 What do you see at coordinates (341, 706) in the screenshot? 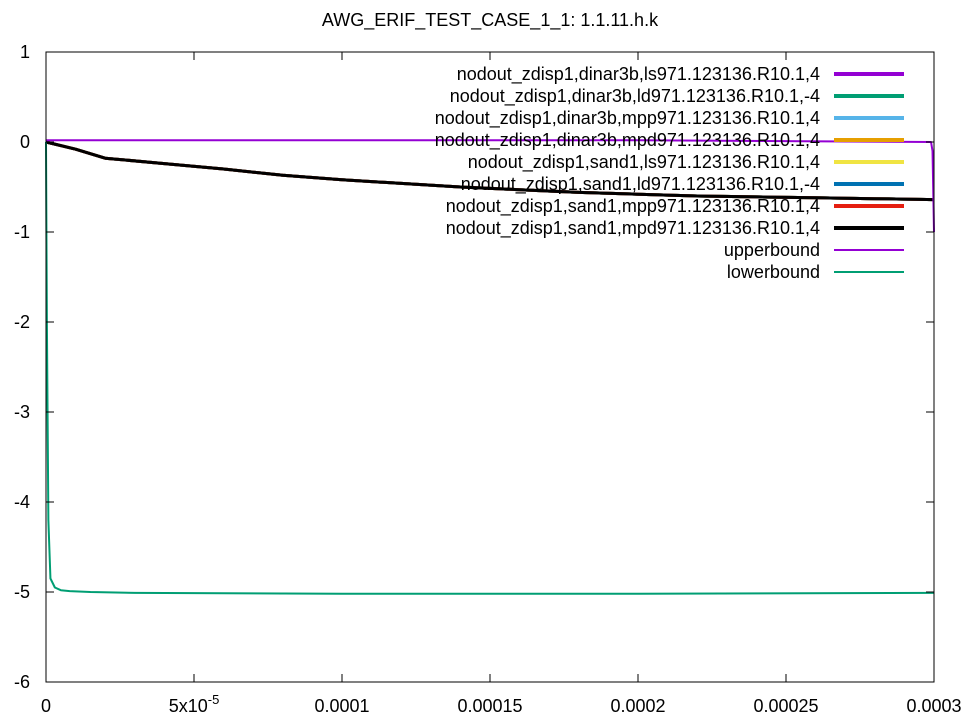
I see `x-tick-label: 0.0001` at bounding box center [341, 706].